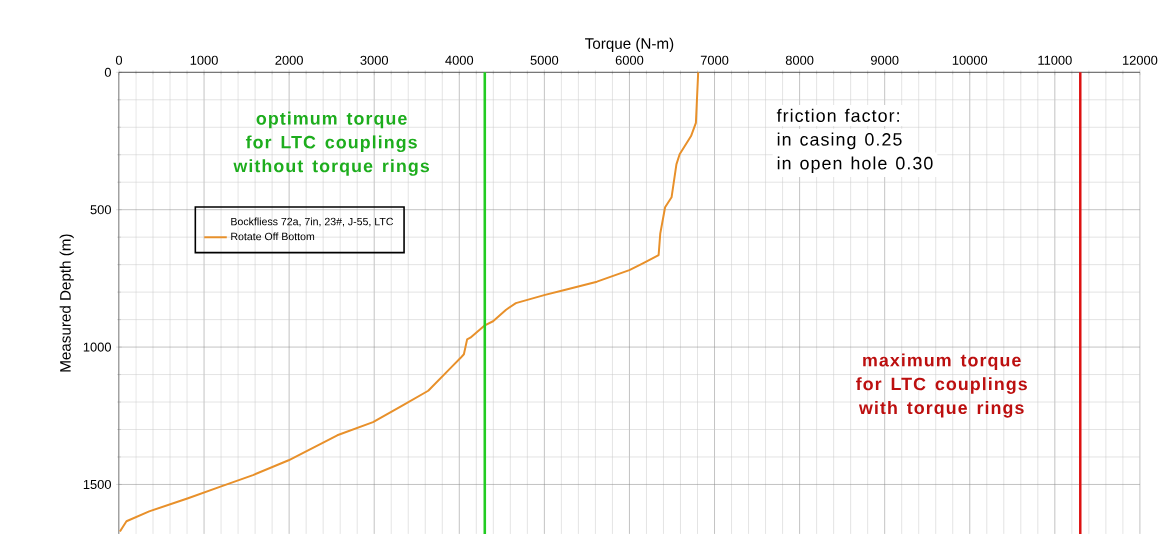 The width and height of the screenshot is (1165, 534). Describe the element at coordinates (107, 72) in the screenshot. I see `y-tick-label: 0` at that location.